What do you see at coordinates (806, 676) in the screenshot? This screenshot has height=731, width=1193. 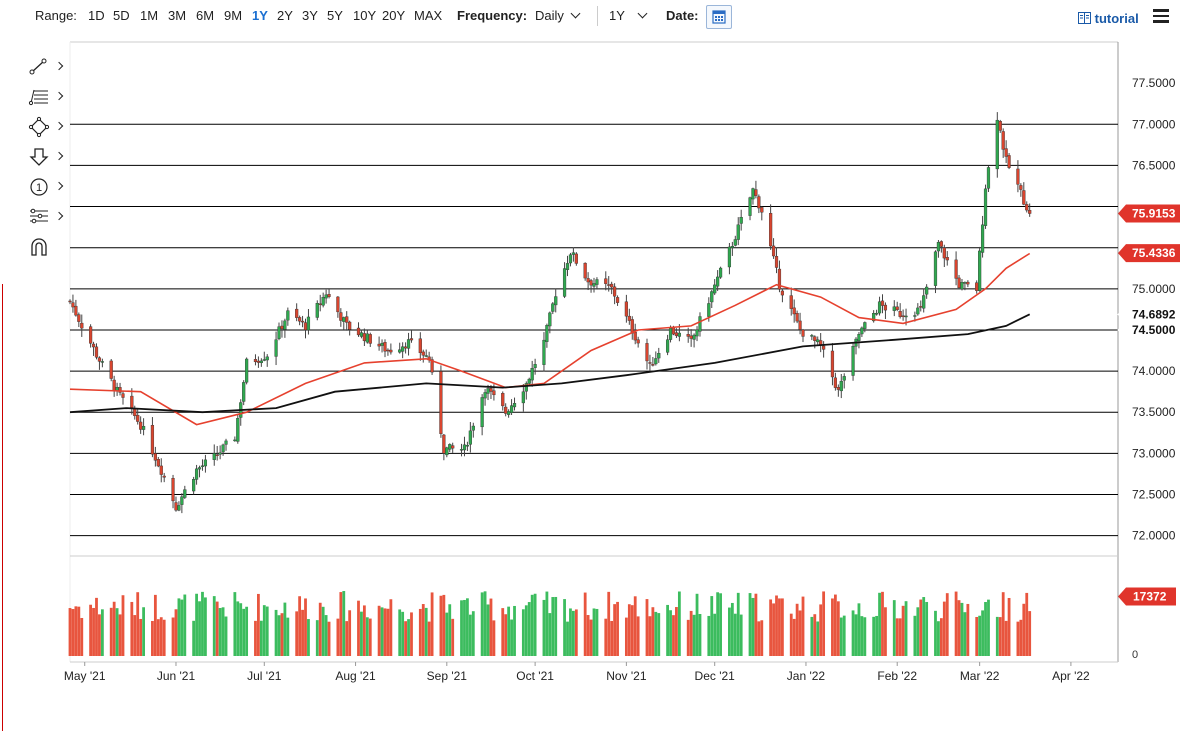 I see `x-tick-label: Jan '22` at bounding box center [806, 676].